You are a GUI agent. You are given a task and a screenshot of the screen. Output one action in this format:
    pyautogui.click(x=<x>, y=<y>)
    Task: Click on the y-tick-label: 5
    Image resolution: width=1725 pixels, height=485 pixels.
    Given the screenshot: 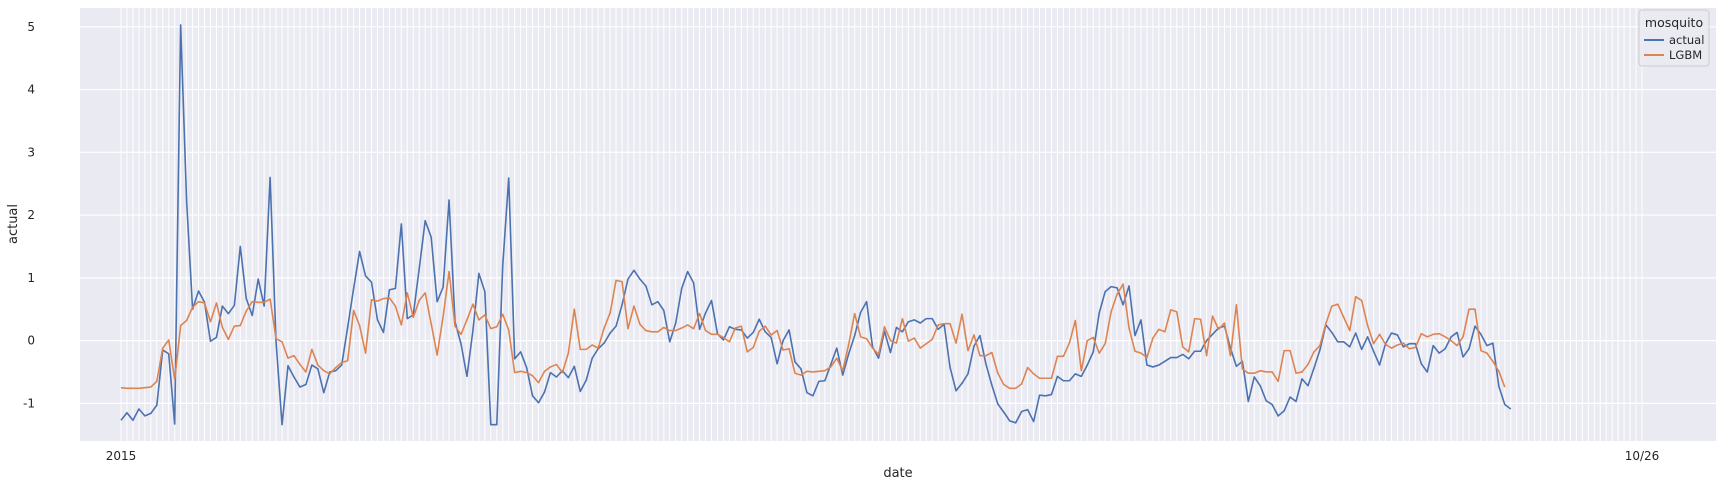 What is the action you would take?
    pyautogui.click(x=31, y=27)
    